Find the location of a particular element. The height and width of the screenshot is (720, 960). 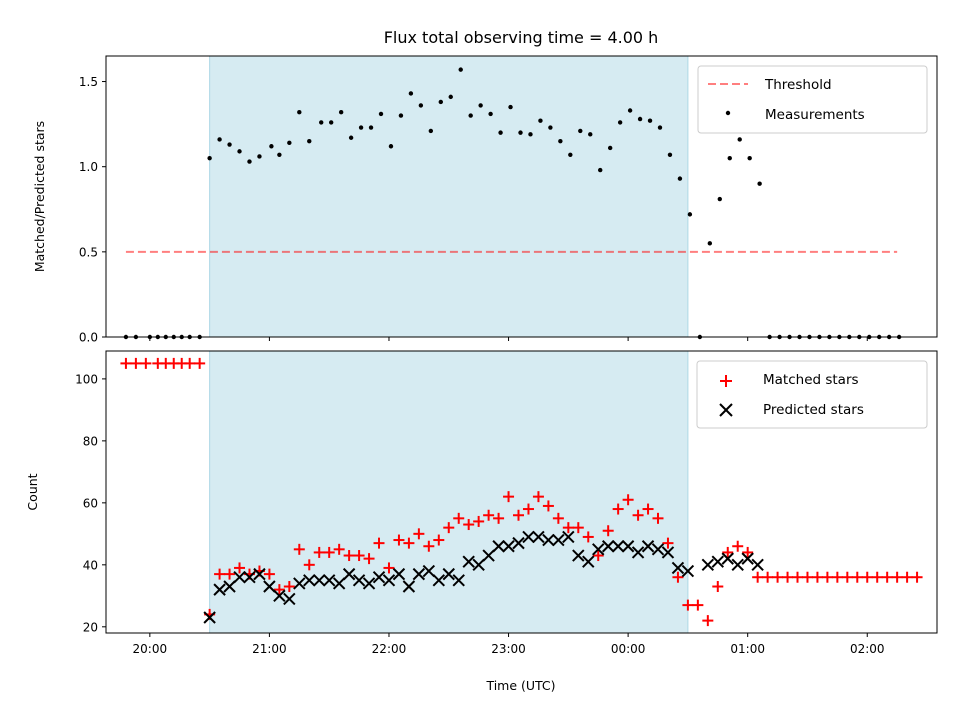

top-y-axis-label: Matched/Predicted stars is located at coordinates (39, 196).